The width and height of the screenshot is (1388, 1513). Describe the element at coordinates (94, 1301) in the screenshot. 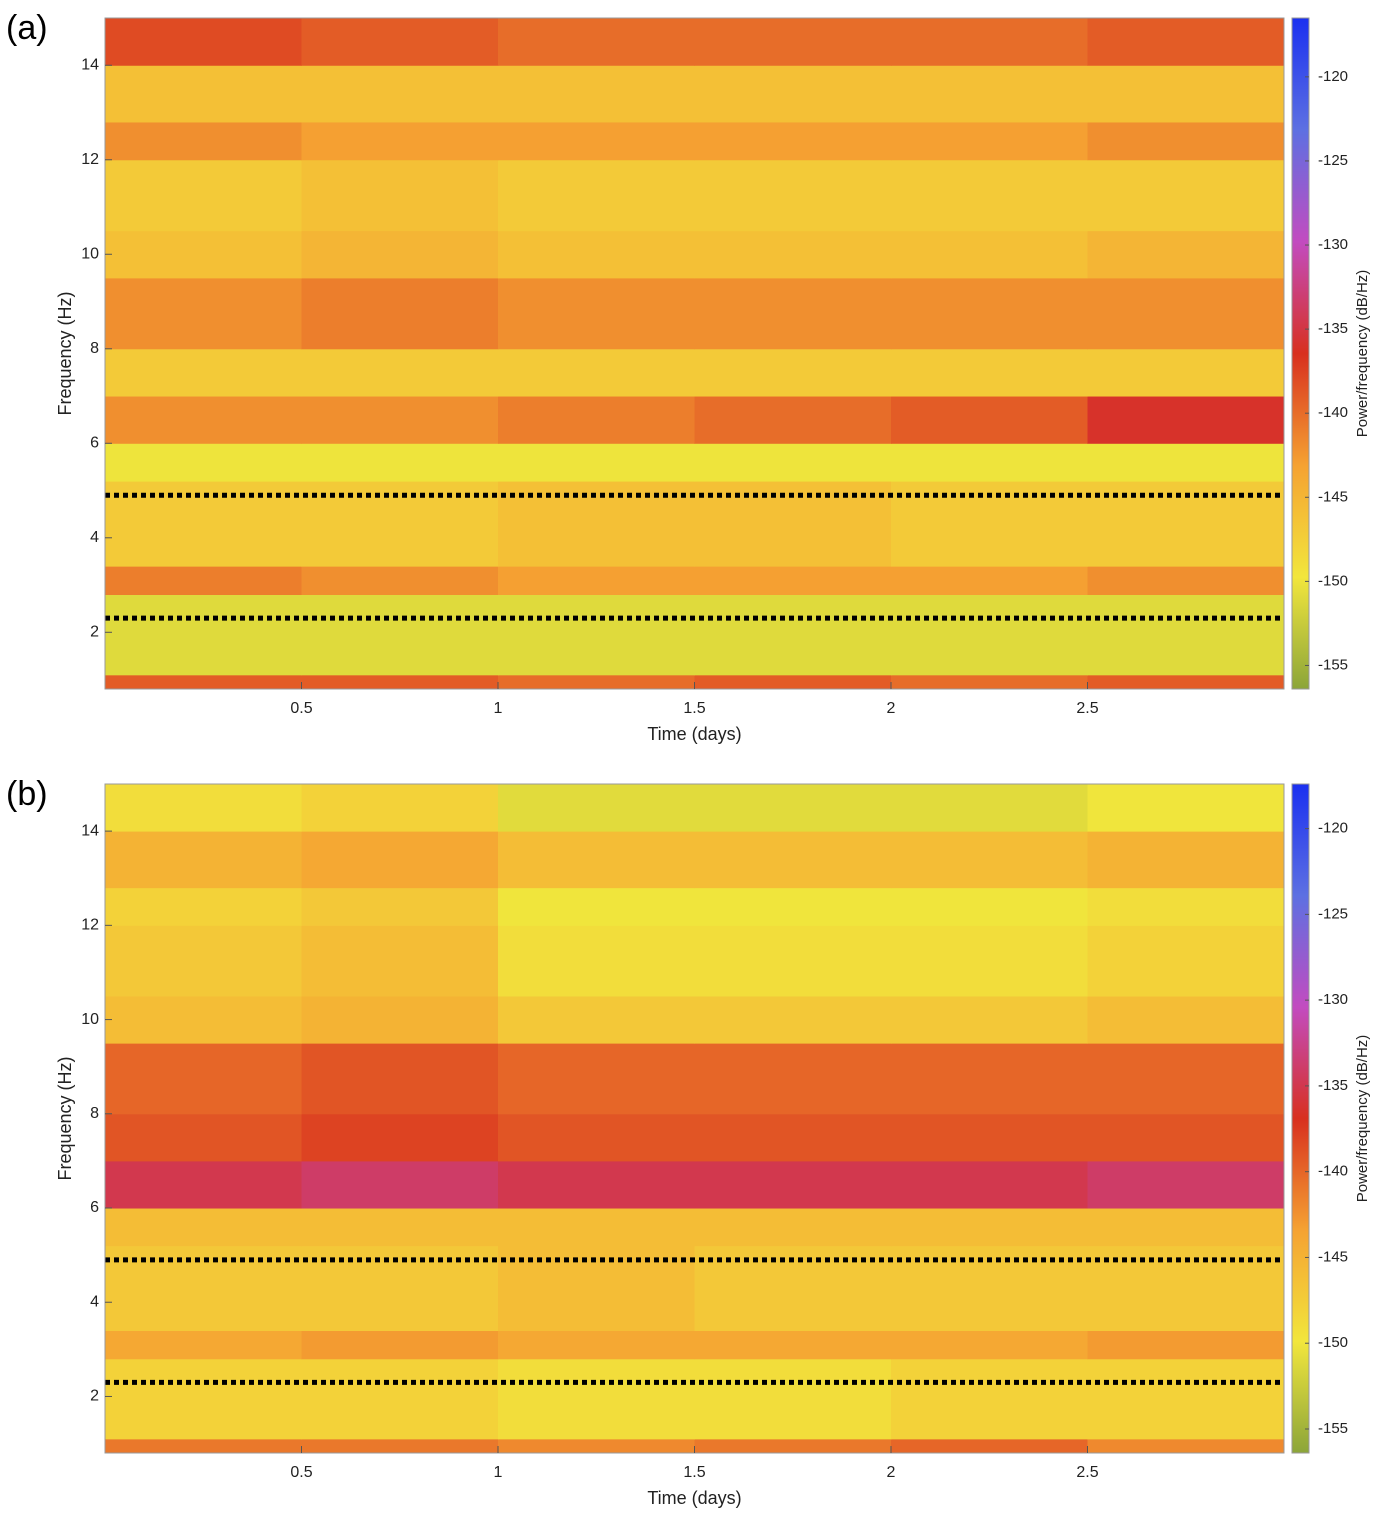

I see `y-tick-label: 4` at that location.